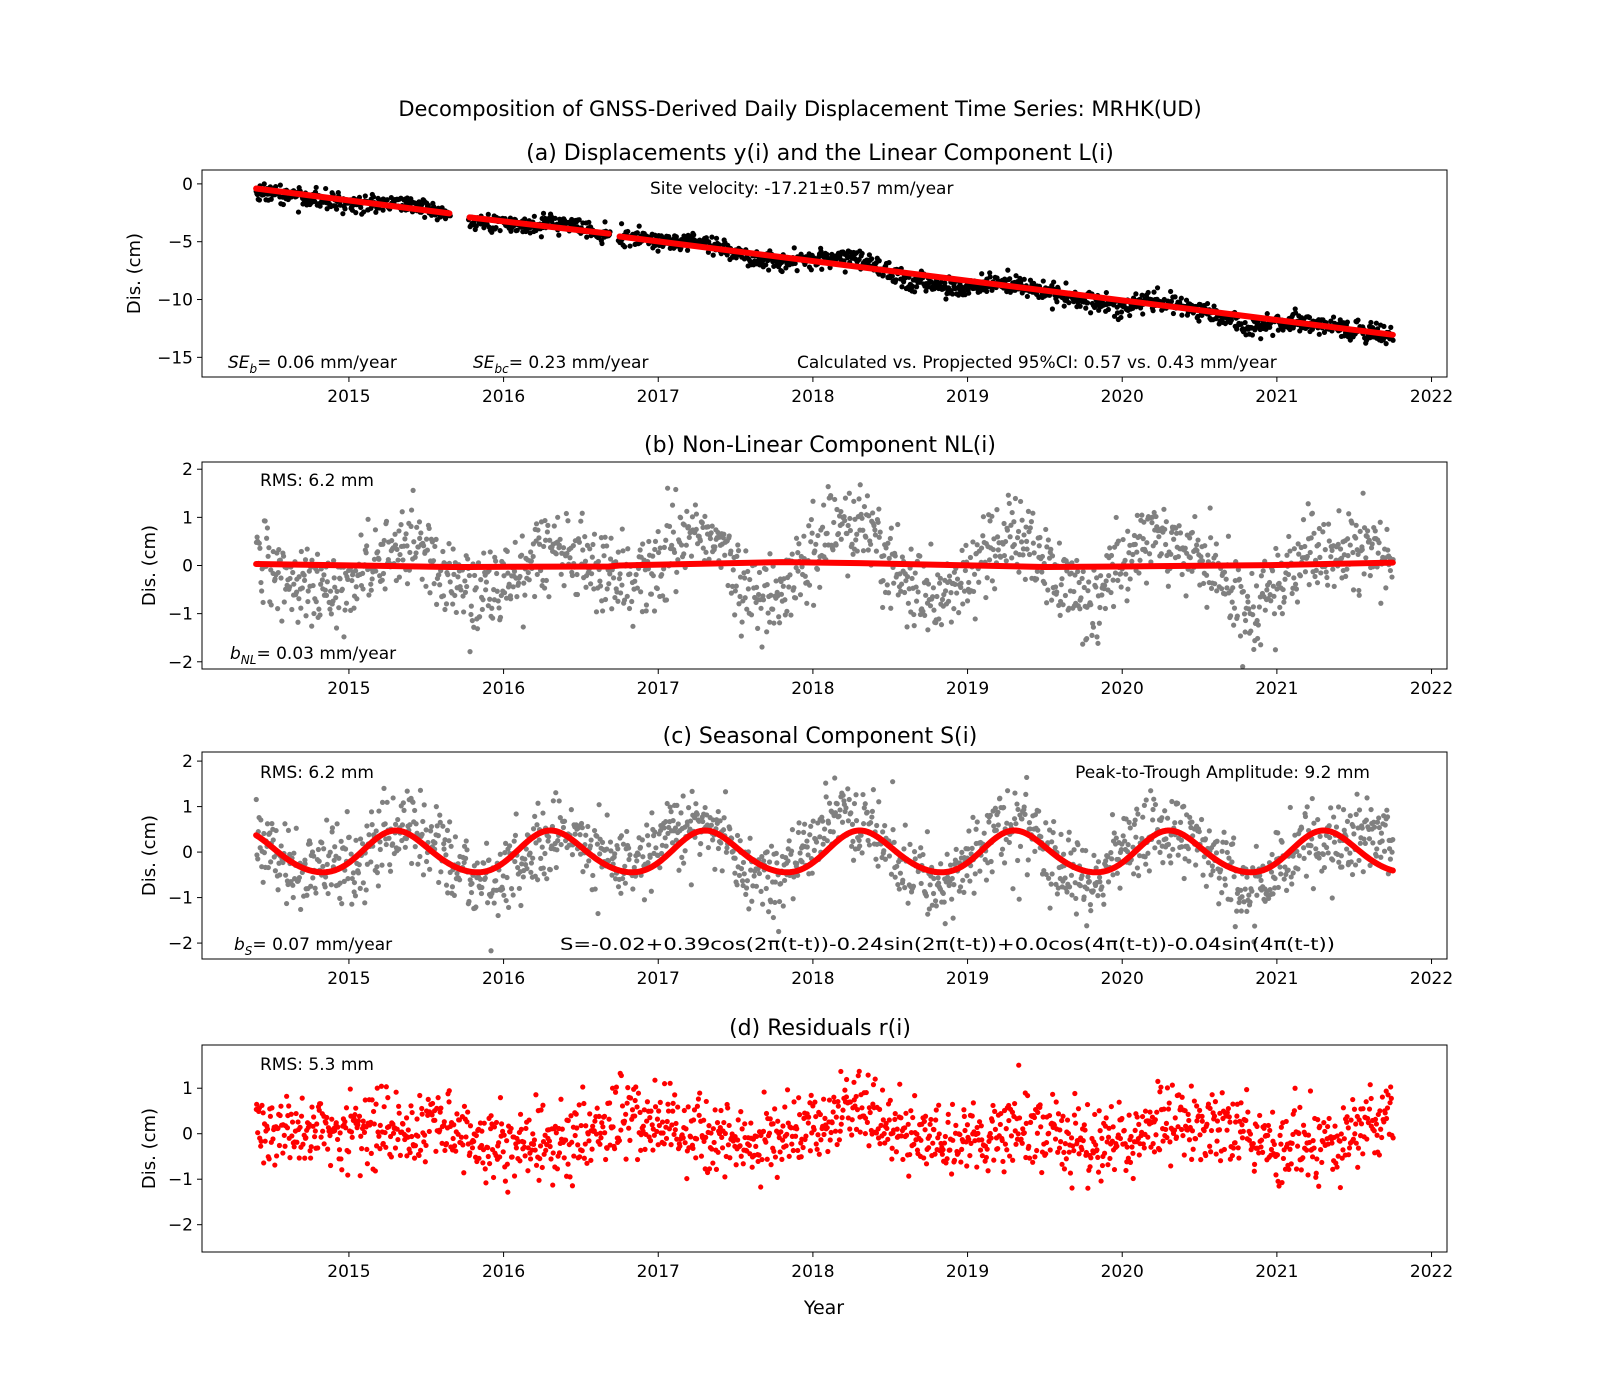 This screenshot has width=1600, height=1400. What do you see at coordinates (820, 736) in the screenshot?
I see `panel-c-title: (c) Seasonal Component S(i)` at bounding box center [820, 736].